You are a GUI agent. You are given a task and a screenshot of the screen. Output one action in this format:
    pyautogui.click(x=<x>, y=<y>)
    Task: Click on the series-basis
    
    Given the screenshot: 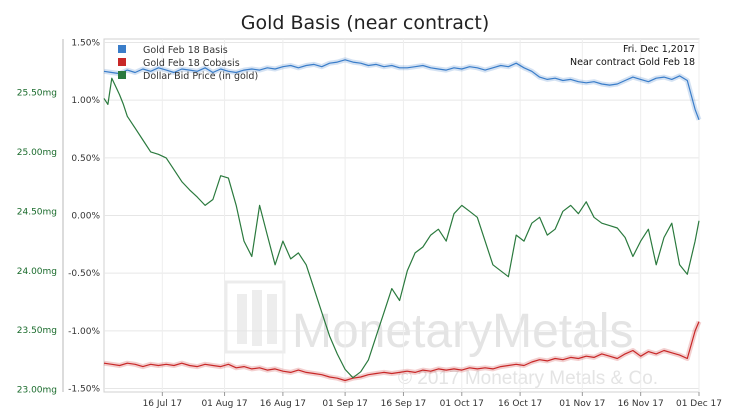 What is the action you would take?
    pyautogui.click(x=402, y=89)
    